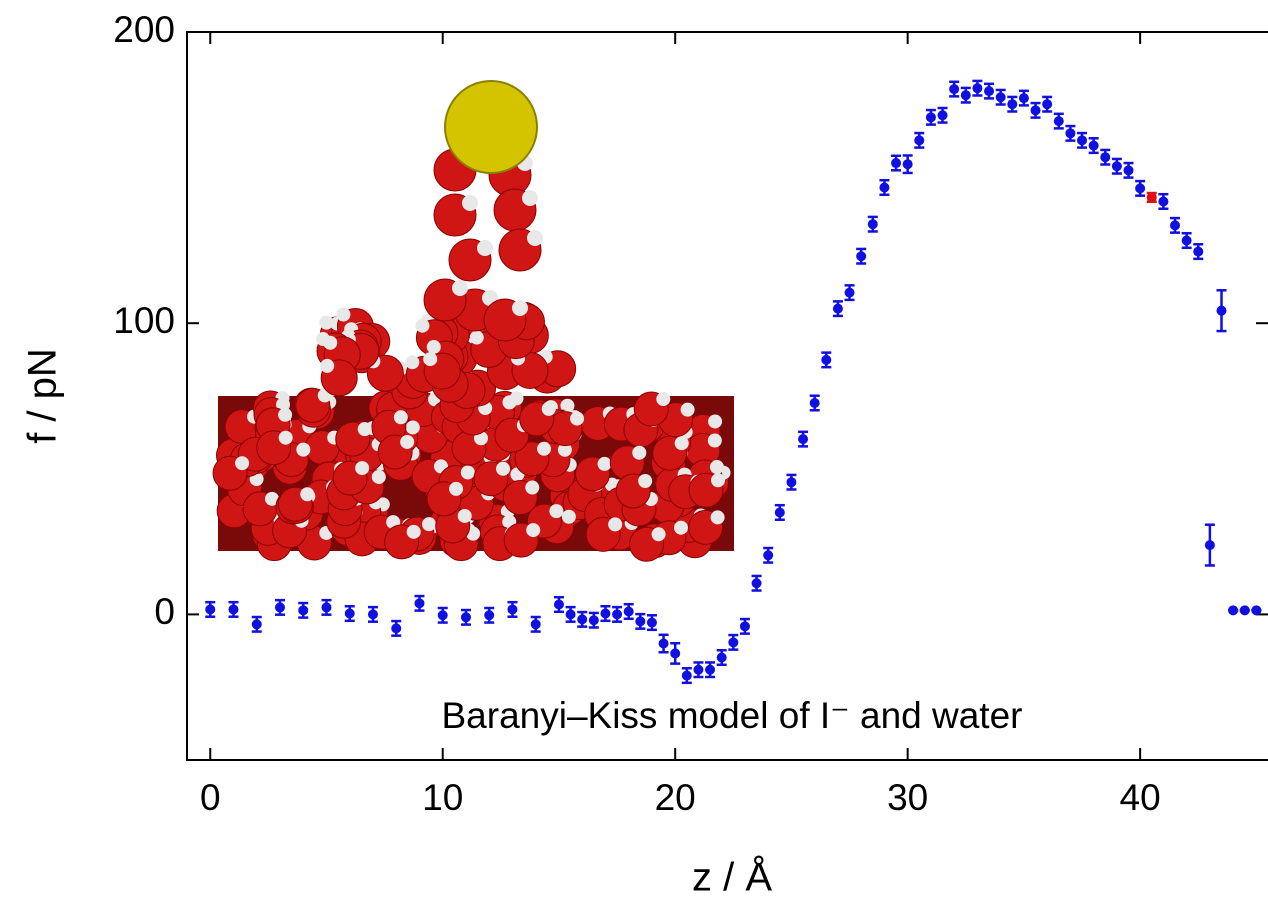 This screenshot has height=897, width=1268. What do you see at coordinates (1140, 797) in the screenshot?
I see `x-tick-label: 40` at bounding box center [1140, 797].